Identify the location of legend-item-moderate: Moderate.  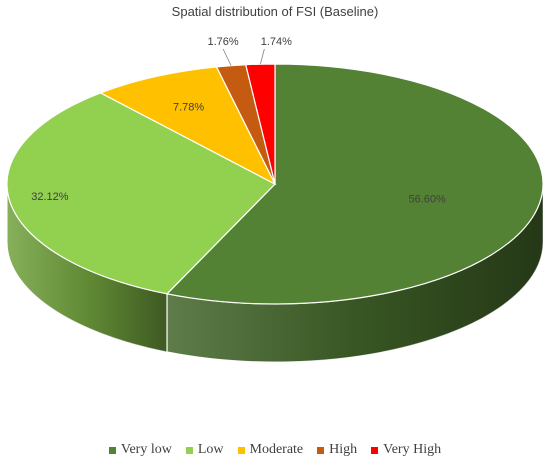
(270, 450).